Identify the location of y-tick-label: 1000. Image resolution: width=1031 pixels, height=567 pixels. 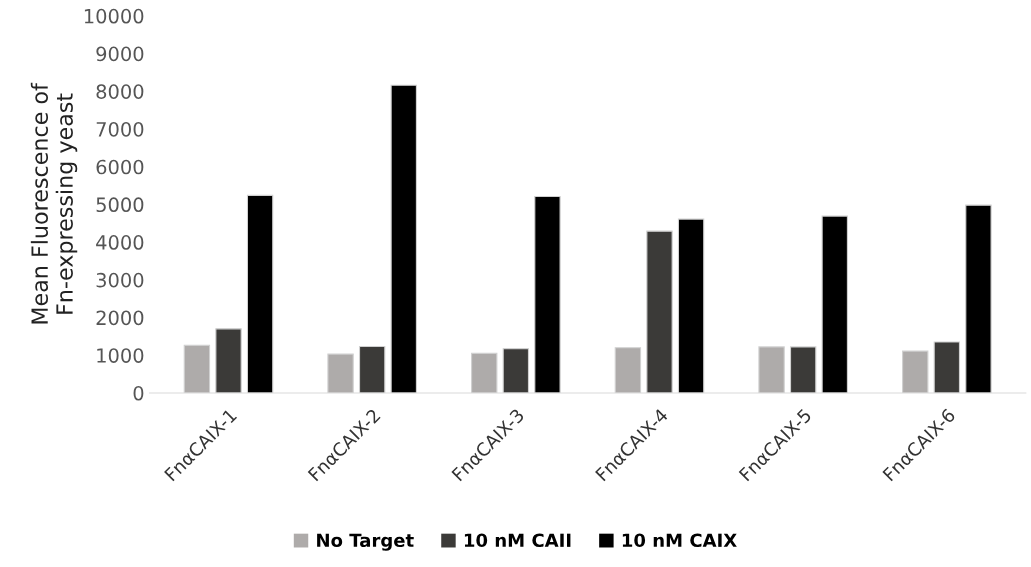
(120, 355).